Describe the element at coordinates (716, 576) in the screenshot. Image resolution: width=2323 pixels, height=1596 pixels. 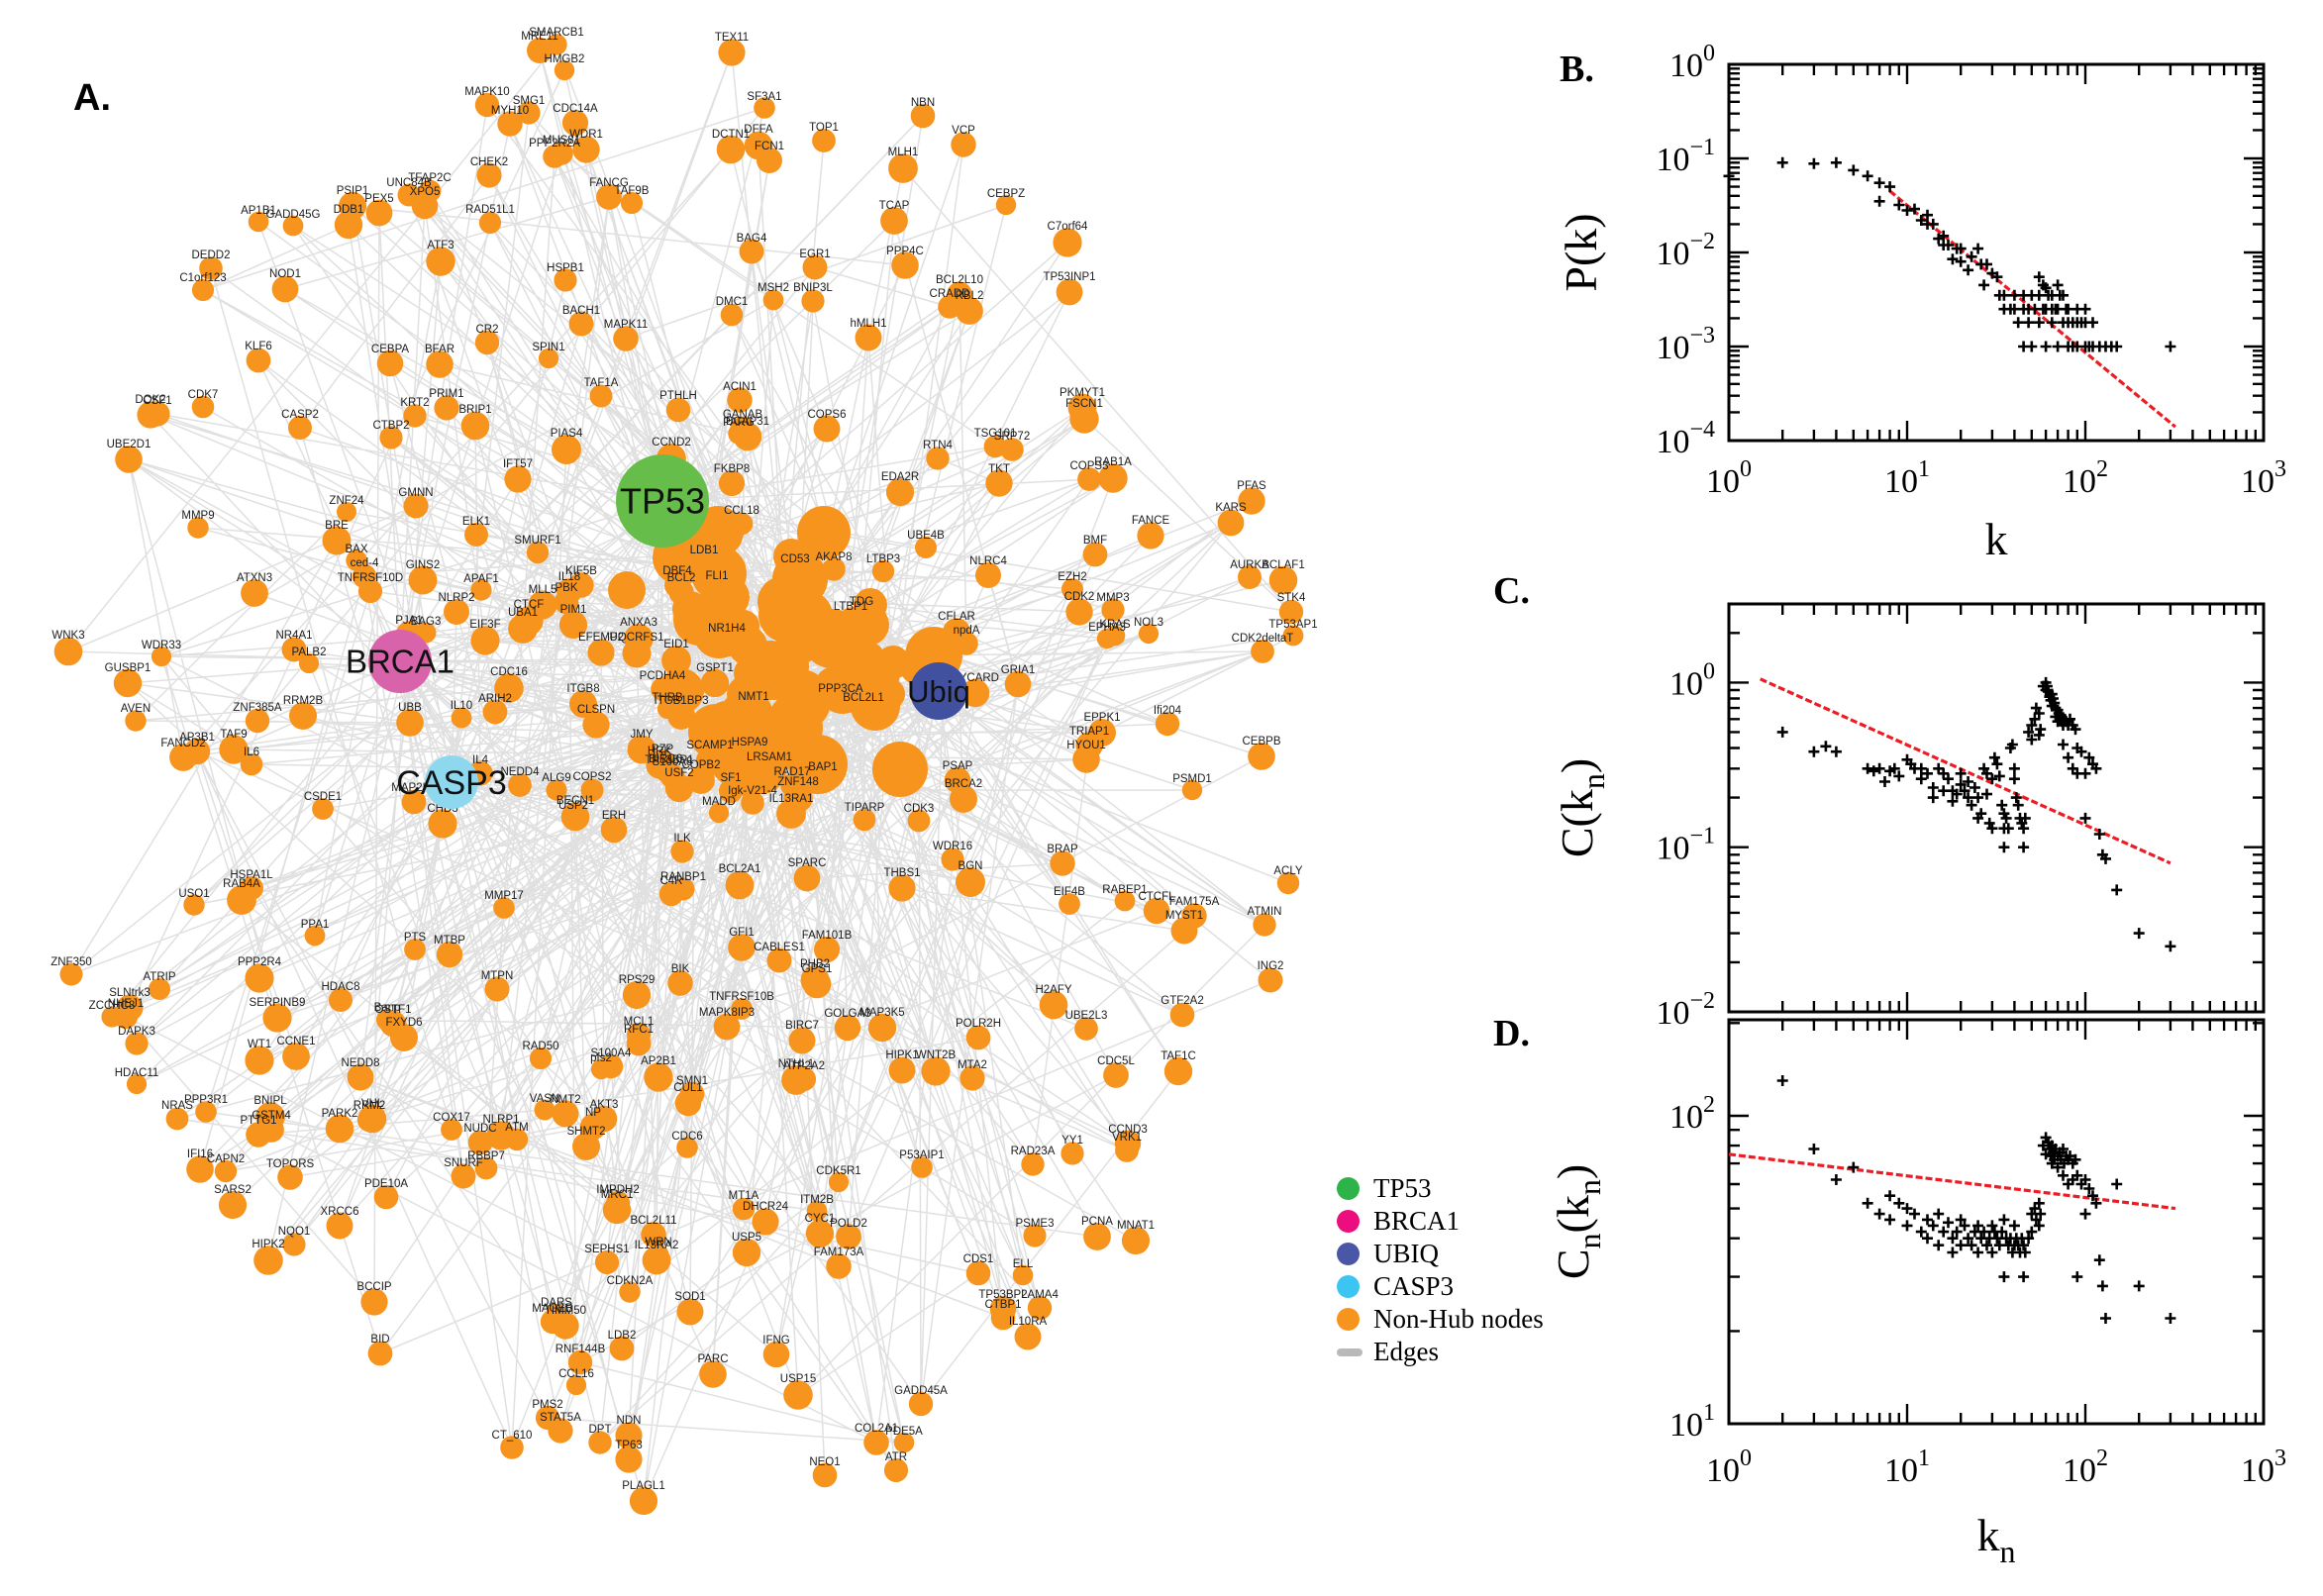
I see `svg-text: FLI1` at that location.